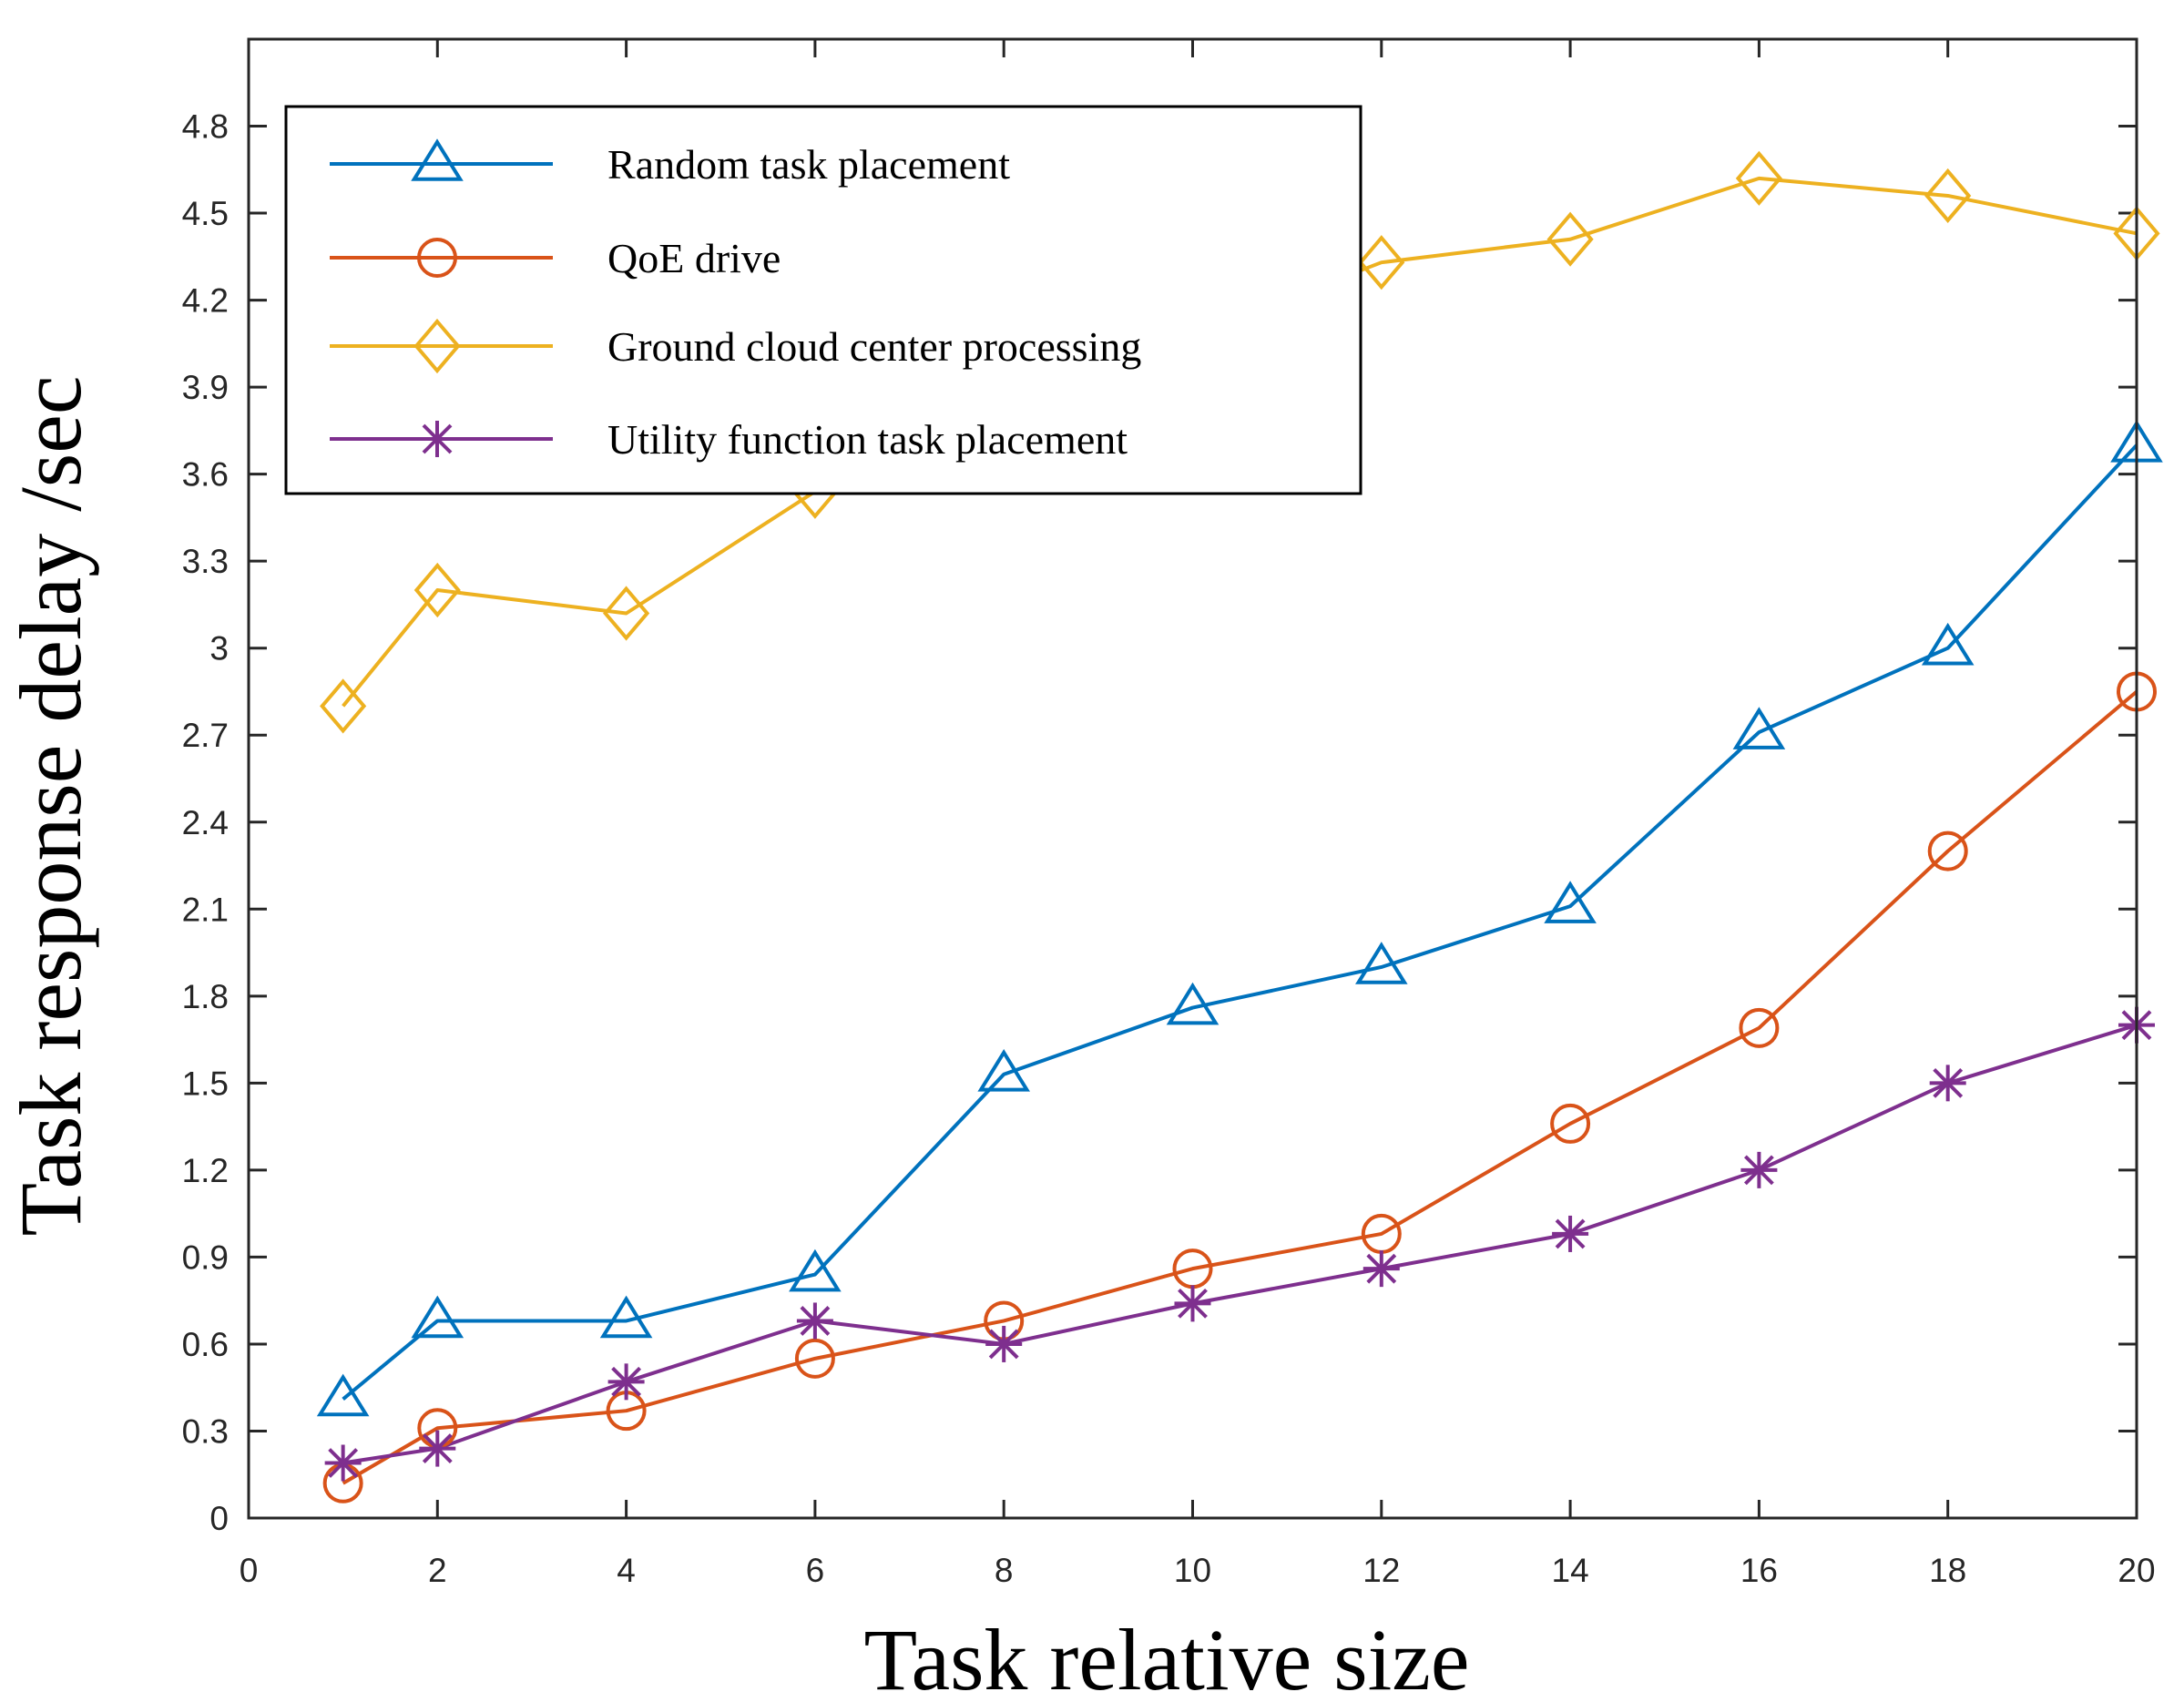  Describe the element at coordinates (874, 346) in the screenshot. I see `legend-label: Ground cloud center processing` at that location.